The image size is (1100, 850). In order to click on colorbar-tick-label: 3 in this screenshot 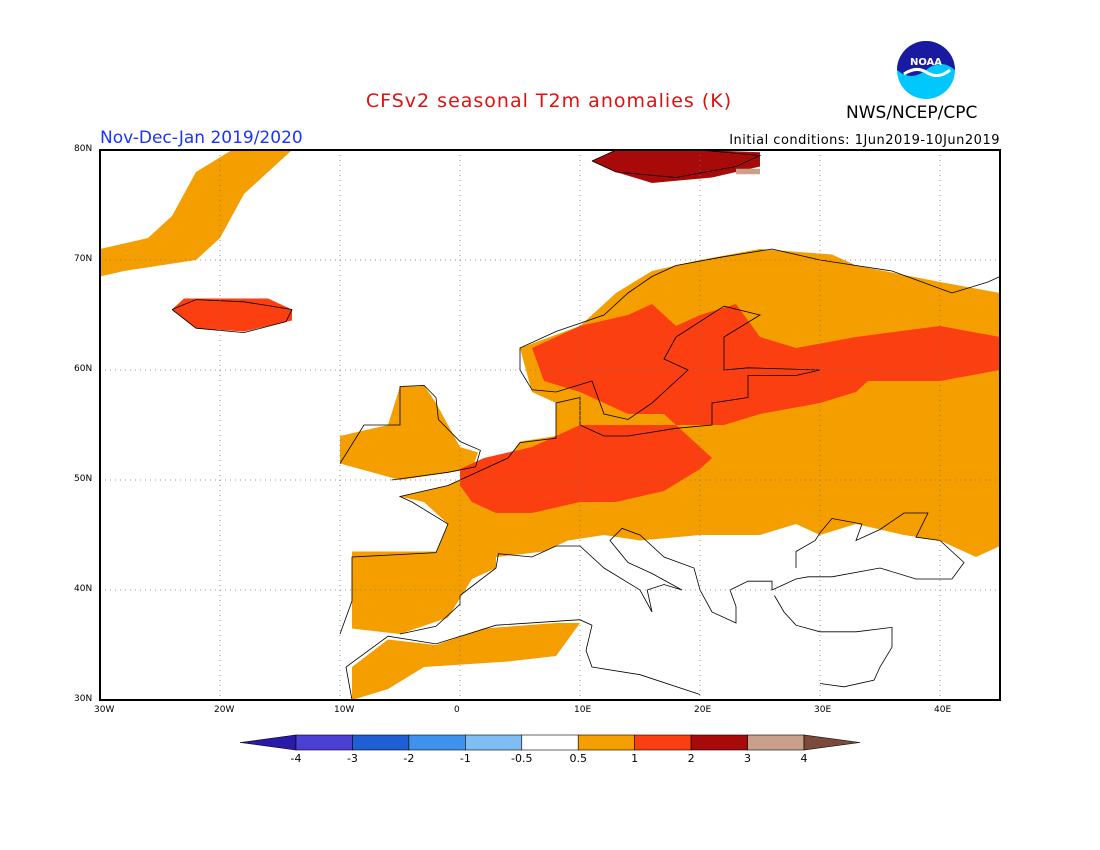, I will do `click(748, 758)`.